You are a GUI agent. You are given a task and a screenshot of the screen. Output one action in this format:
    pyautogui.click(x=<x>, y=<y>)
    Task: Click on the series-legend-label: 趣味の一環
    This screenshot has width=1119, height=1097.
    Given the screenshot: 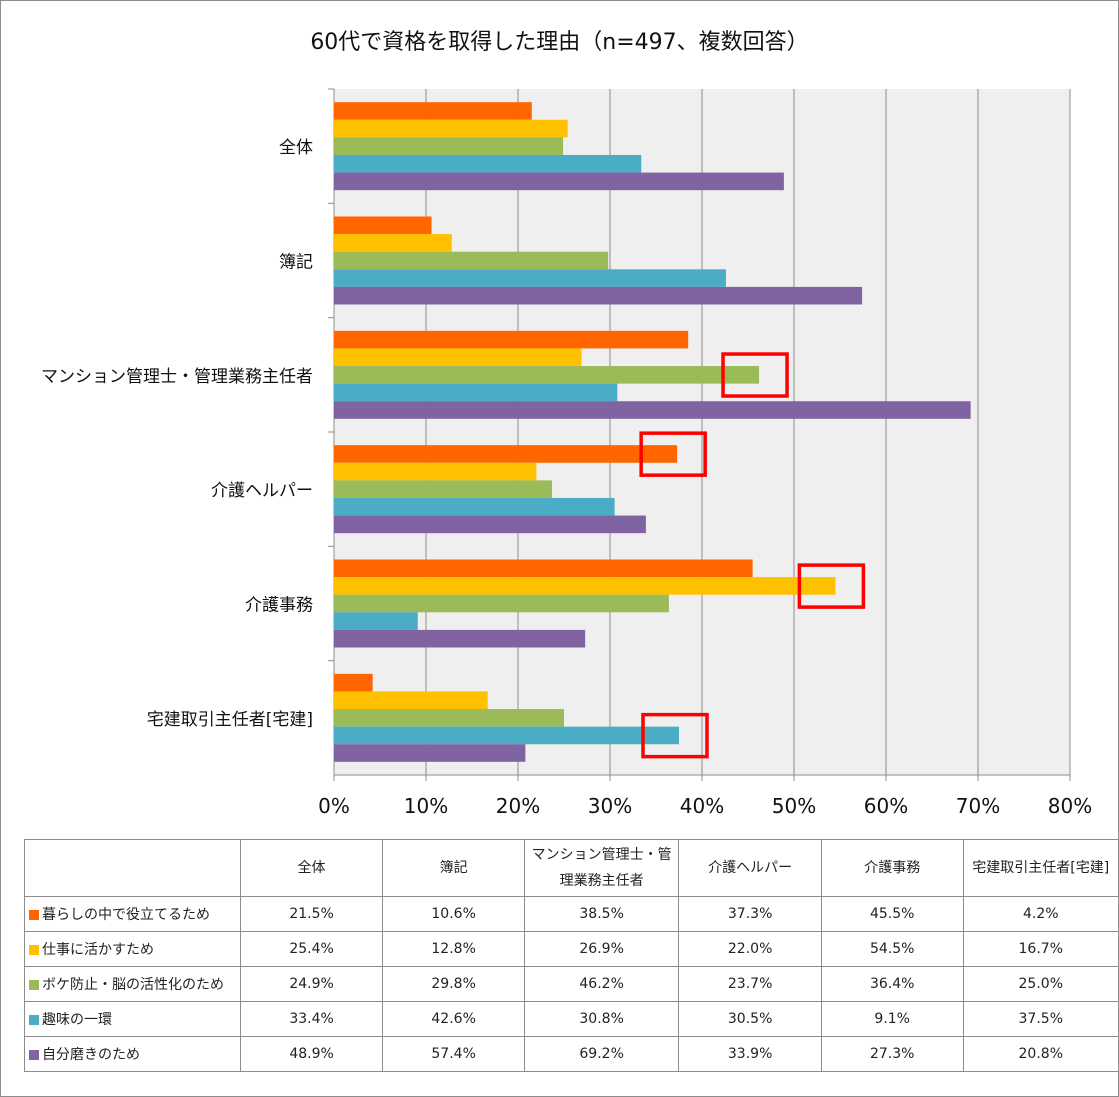 What is the action you would take?
    pyautogui.click(x=132, y=1019)
    